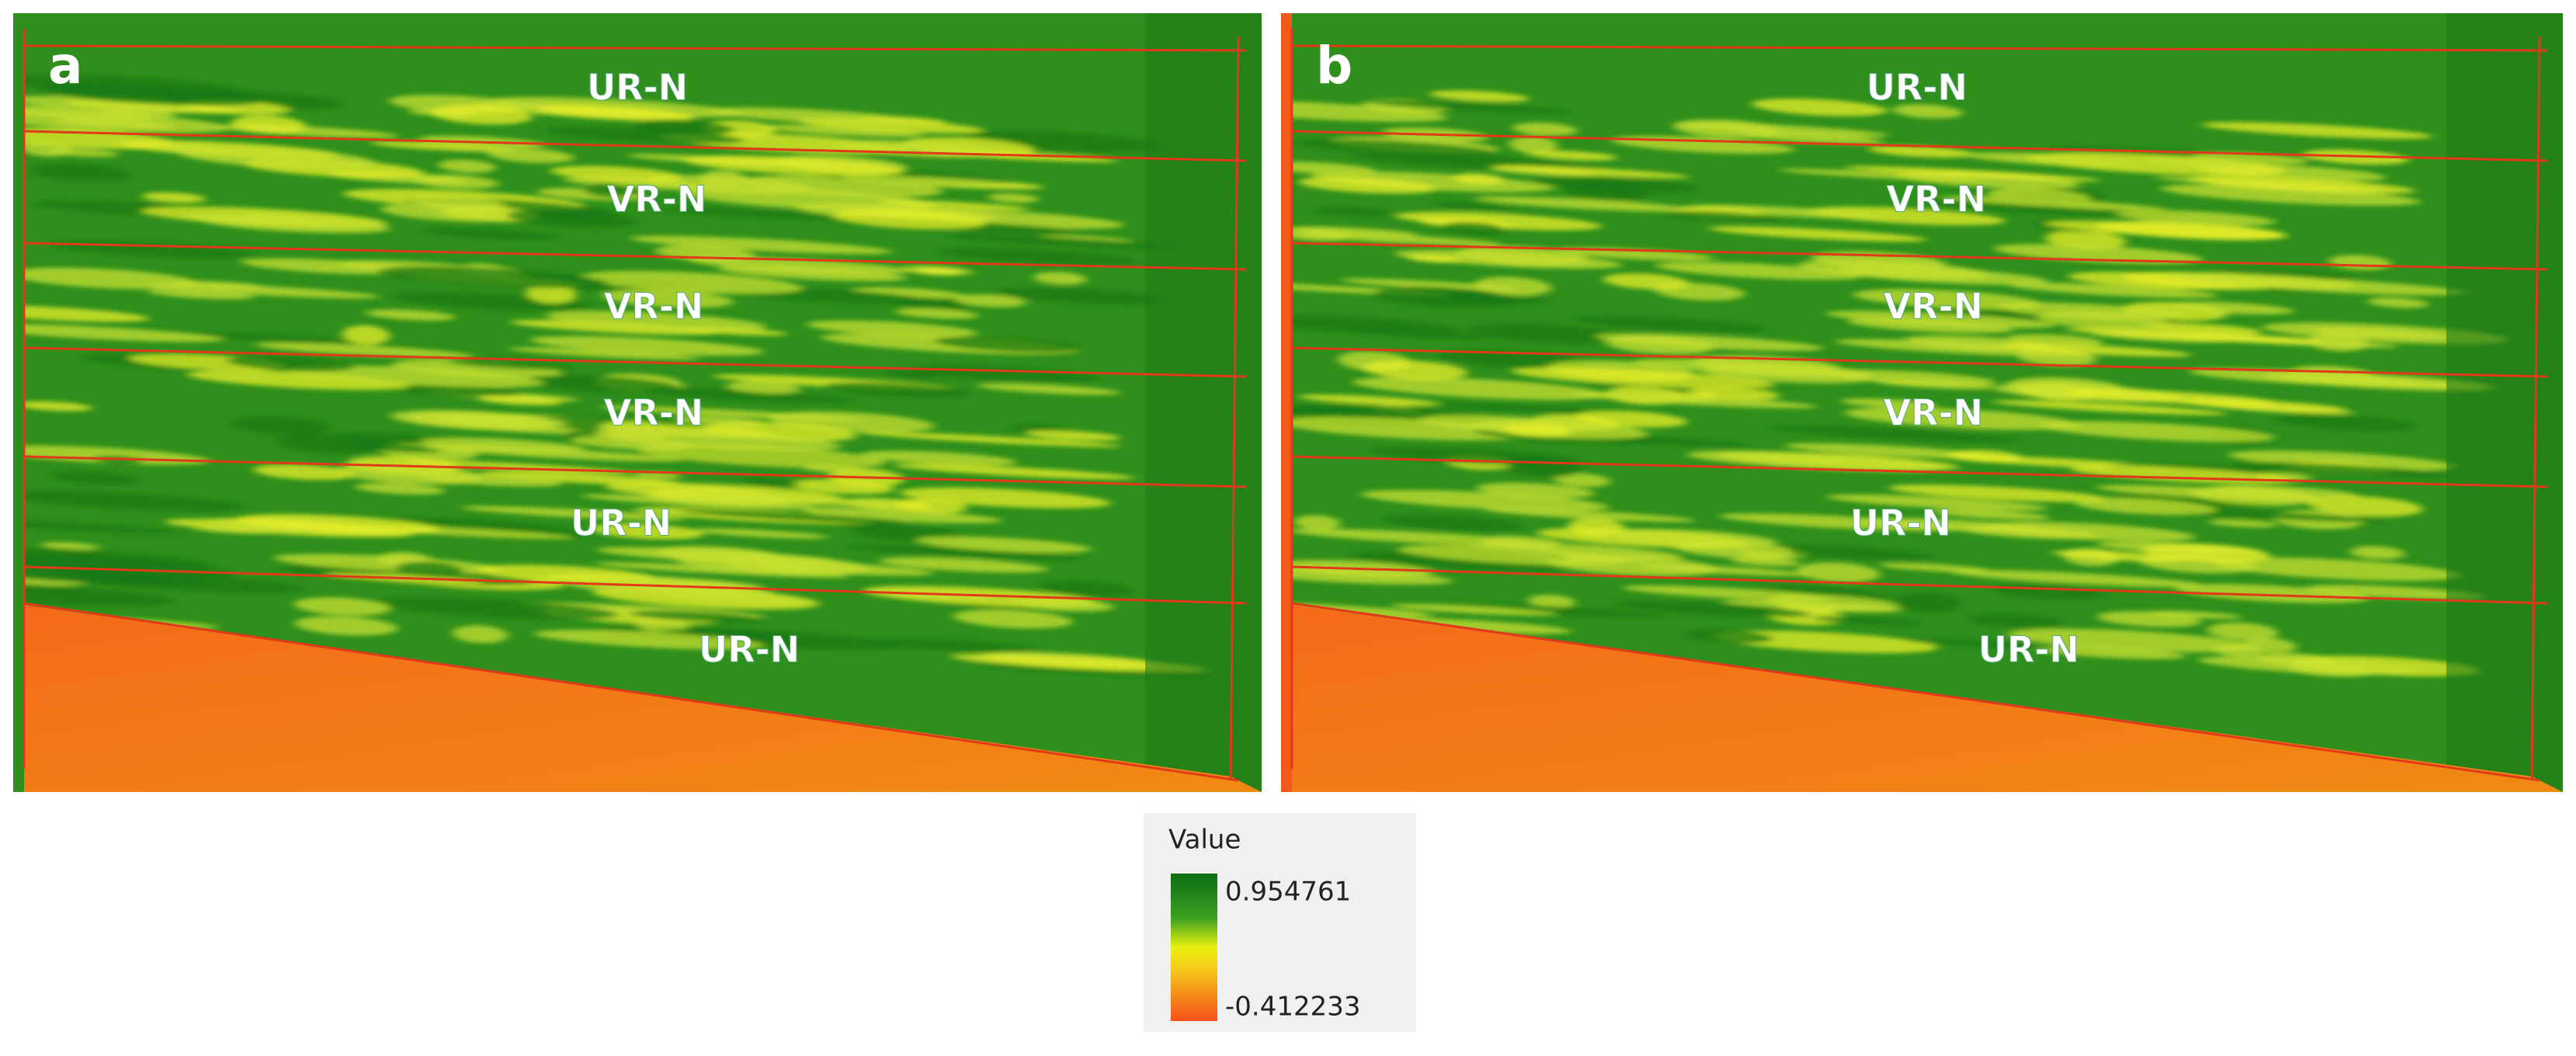  I want to click on strip-label: VR-N, so click(1937, 200).